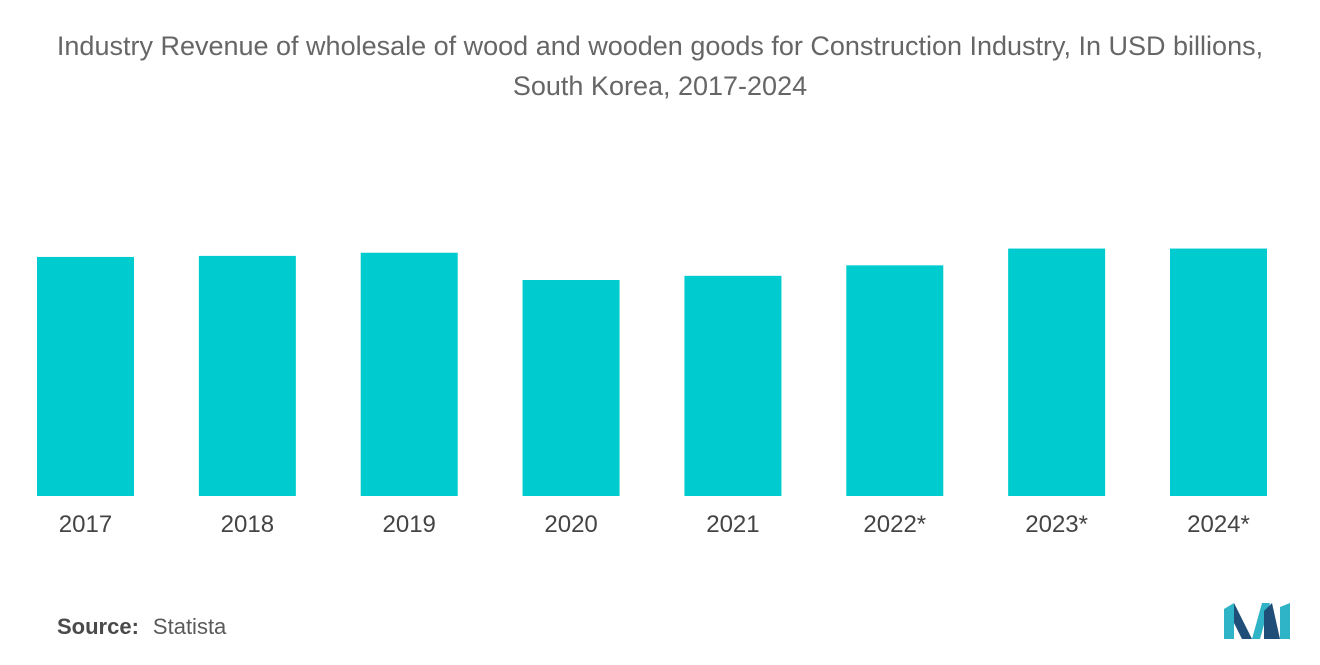 This screenshot has width=1320, height=665. What do you see at coordinates (895, 380) in the screenshot?
I see `bar-2022-forecast` at bounding box center [895, 380].